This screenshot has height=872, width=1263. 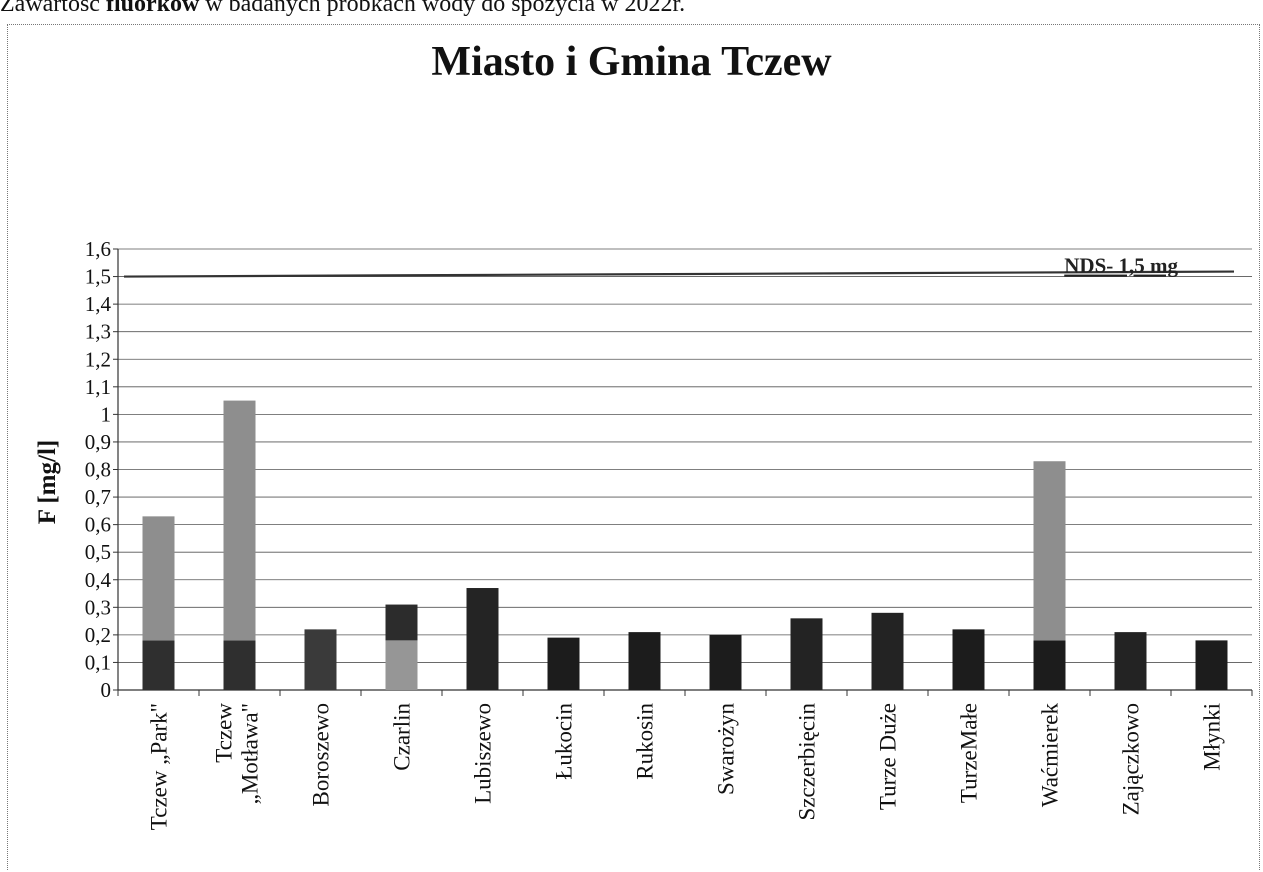 What do you see at coordinates (98, 470) in the screenshot?
I see `y-tick-label: 0,8` at bounding box center [98, 470].